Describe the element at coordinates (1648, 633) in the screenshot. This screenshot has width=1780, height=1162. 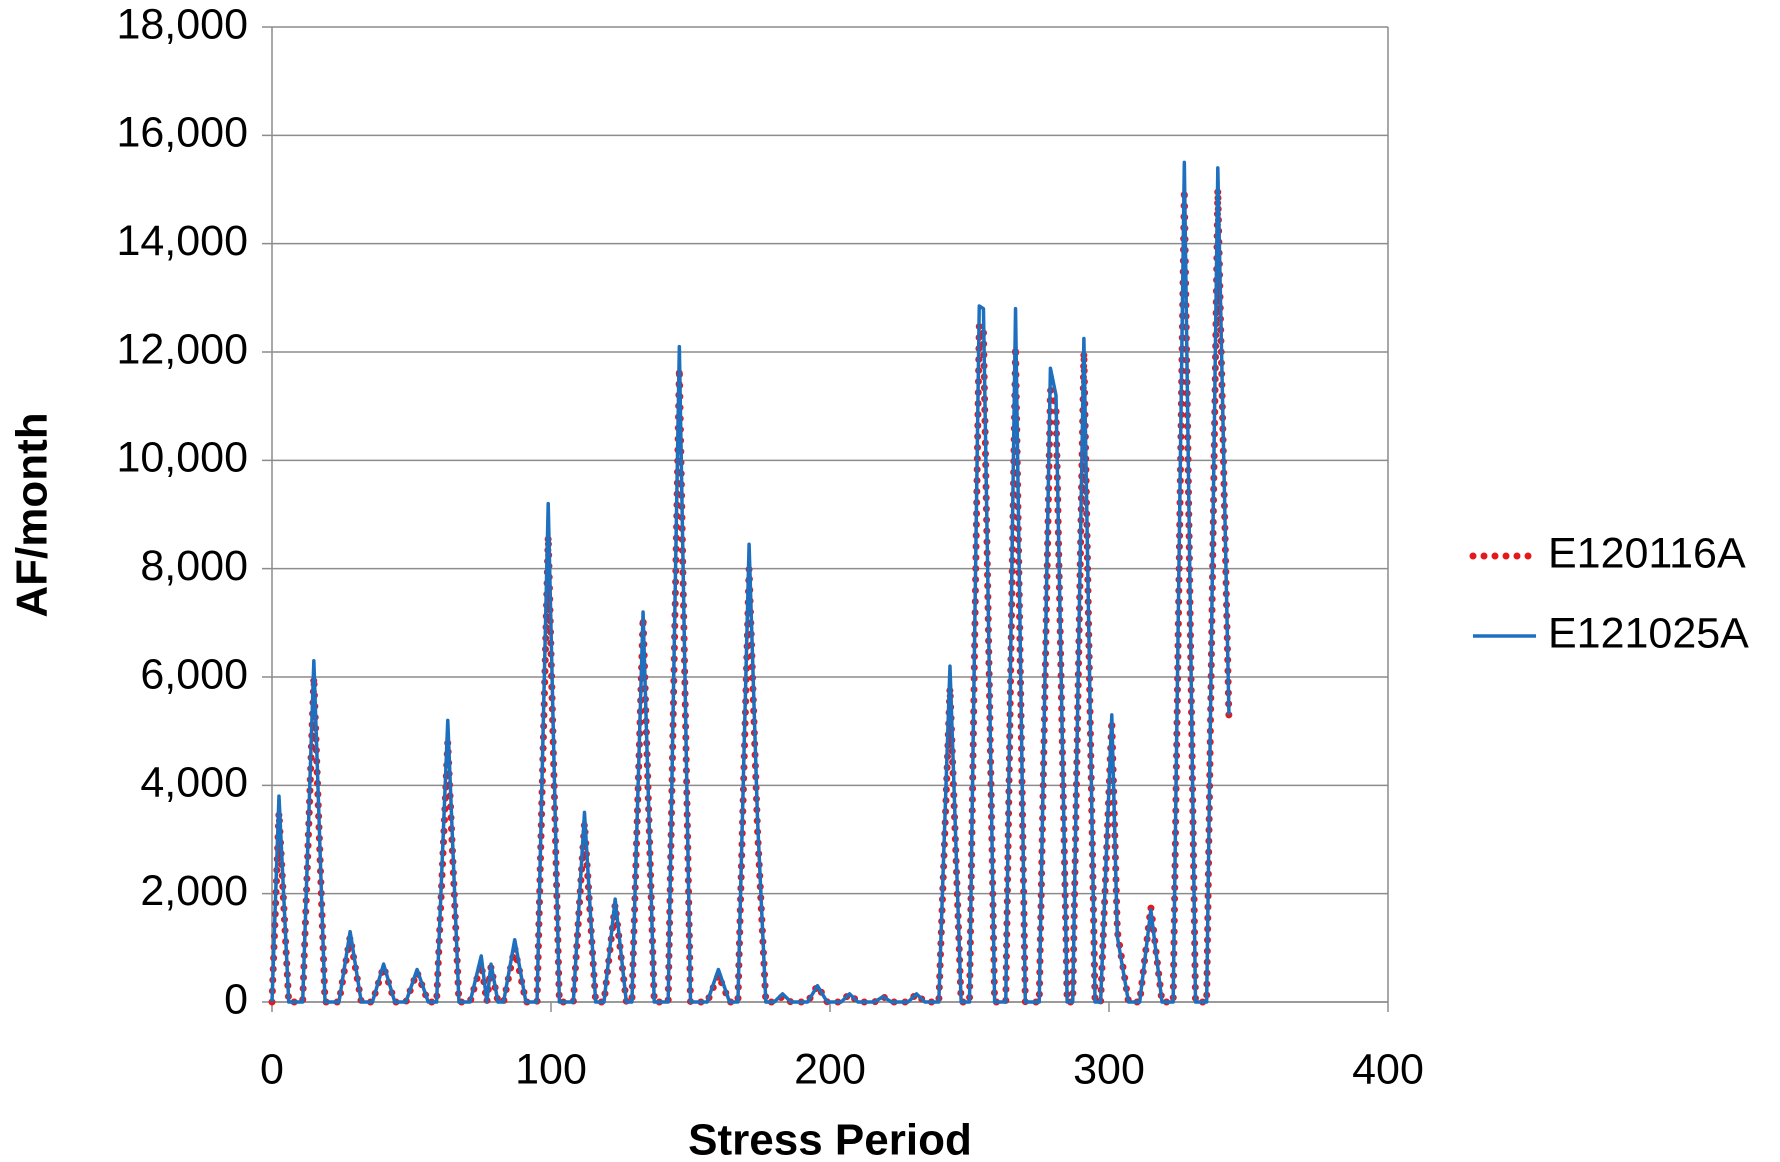
I see `legend-label: E121025A` at that location.